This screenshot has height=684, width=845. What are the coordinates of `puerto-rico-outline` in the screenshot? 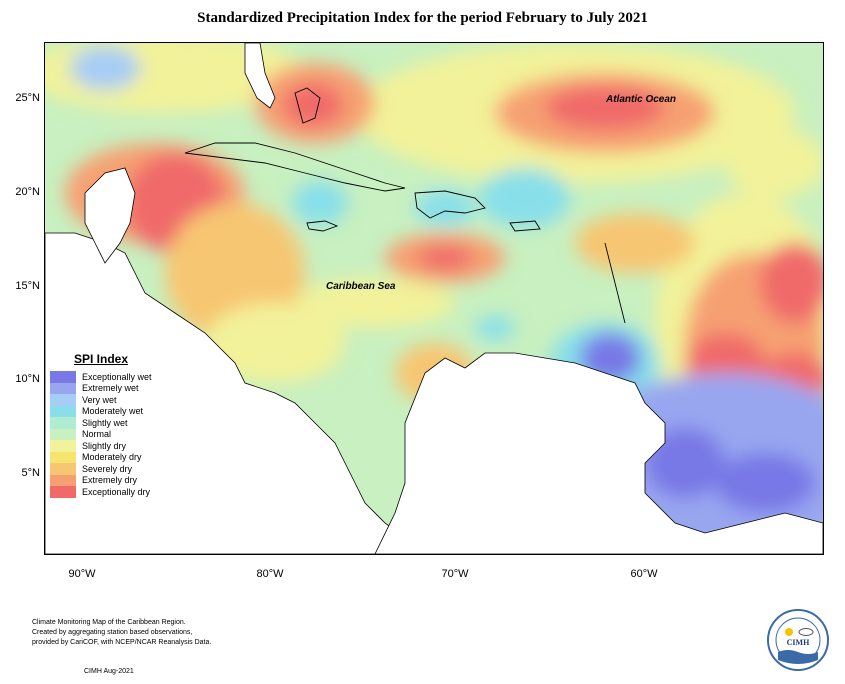 It's located at (525, 226).